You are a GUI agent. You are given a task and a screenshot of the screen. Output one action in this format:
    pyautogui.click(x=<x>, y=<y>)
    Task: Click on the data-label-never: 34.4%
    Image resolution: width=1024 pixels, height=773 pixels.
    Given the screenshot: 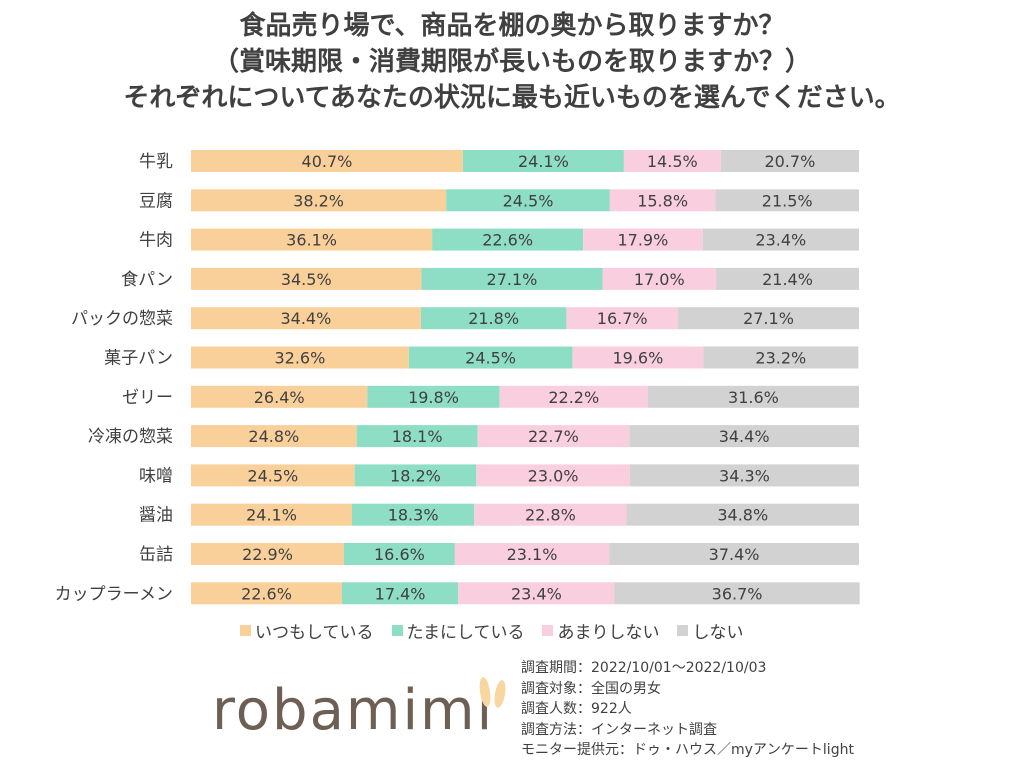 What is the action you would take?
    pyautogui.click(x=744, y=436)
    